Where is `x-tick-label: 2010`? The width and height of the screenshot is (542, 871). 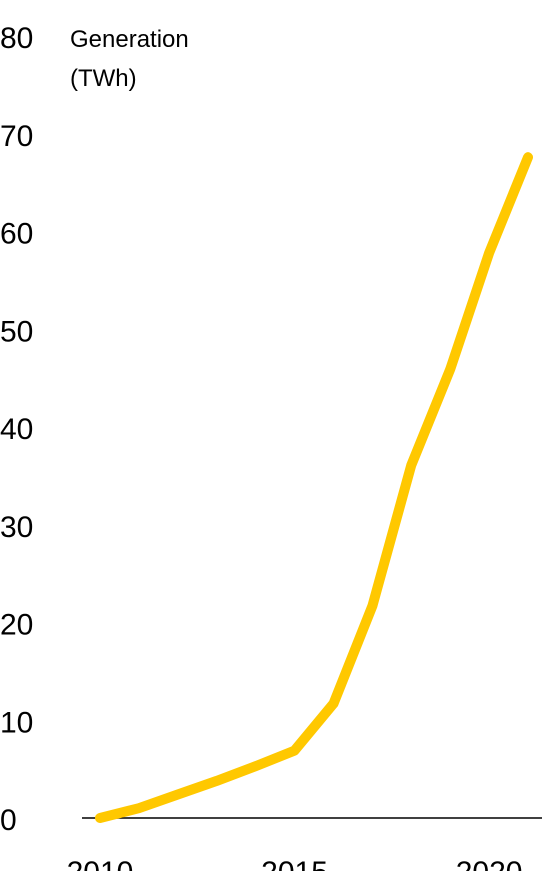 x-tick-label: 2010 is located at coordinates (100, 863).